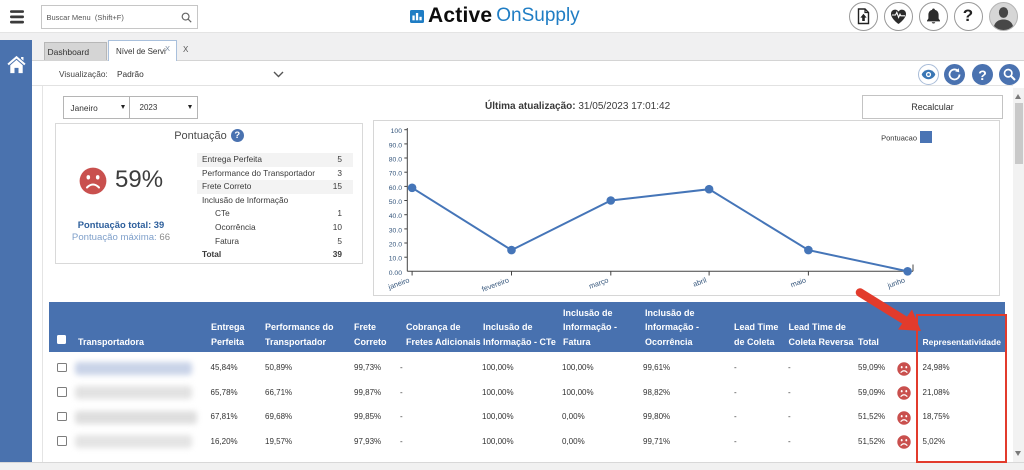 This screenshot has width=1024, height=470. Describe the element at coordinates (395, 259) in the screenshot. I see `svg-text: 10.0` at that location.